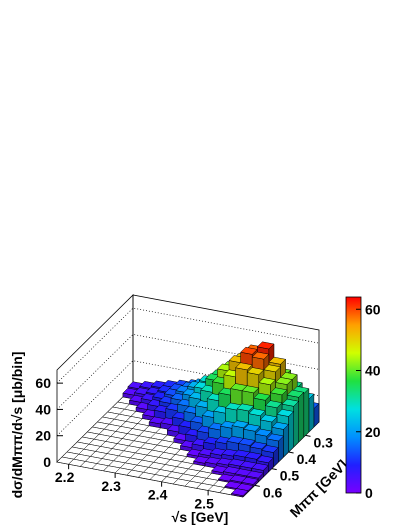  Describe the element at coordinates (17, 425) in the screenshot. I see `z-axis-title: dσ/dMππ/d√s [μb/bin]` at that location.